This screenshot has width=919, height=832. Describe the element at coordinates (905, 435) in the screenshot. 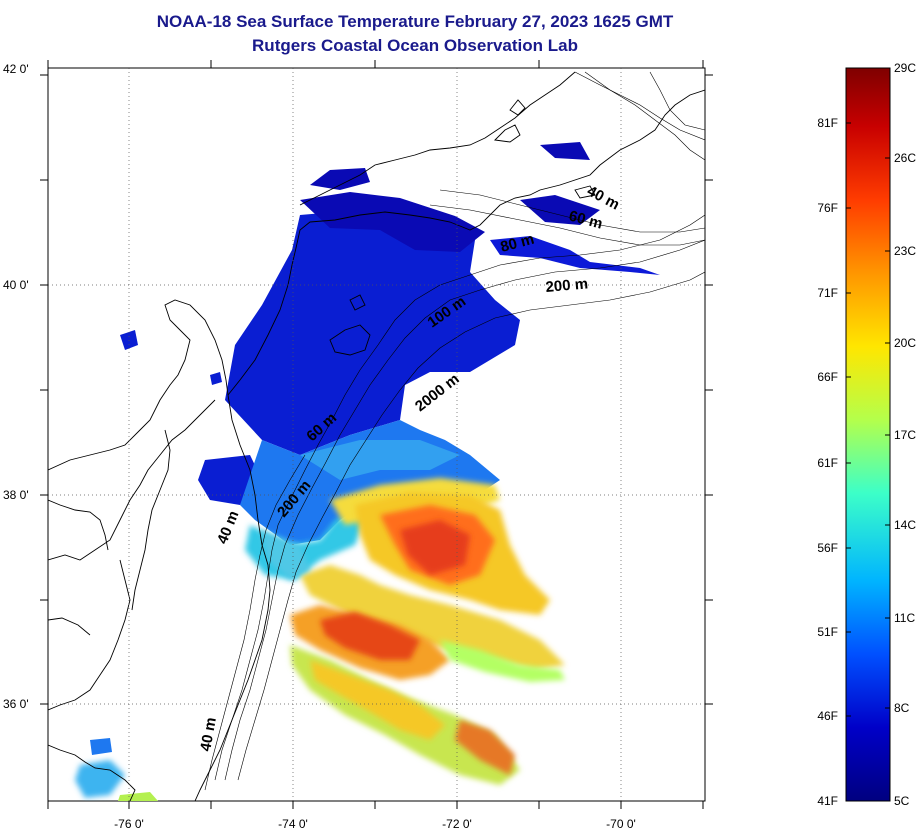

I see `colorbar-c-label: 17C` at that location.